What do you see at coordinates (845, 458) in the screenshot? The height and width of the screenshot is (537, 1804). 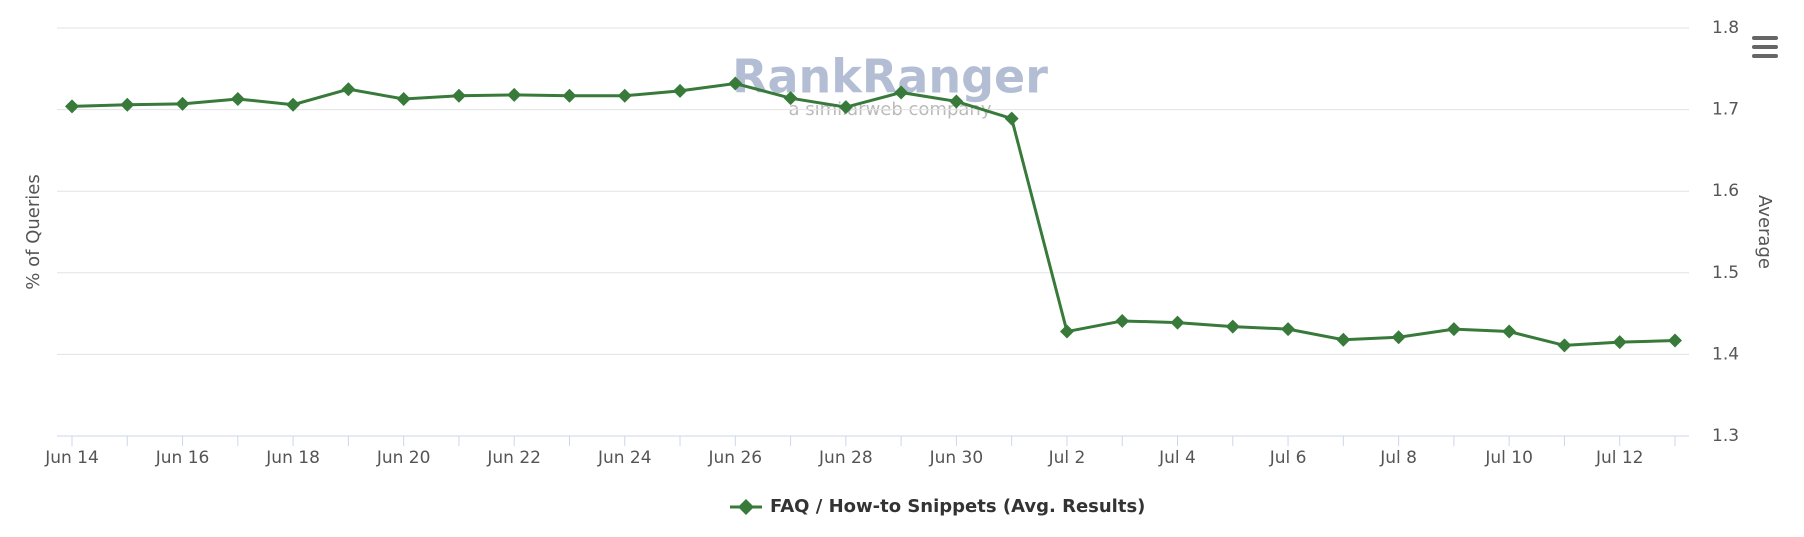 I see `x-tick-label: Jun 28` at bounding box center [845, 458].